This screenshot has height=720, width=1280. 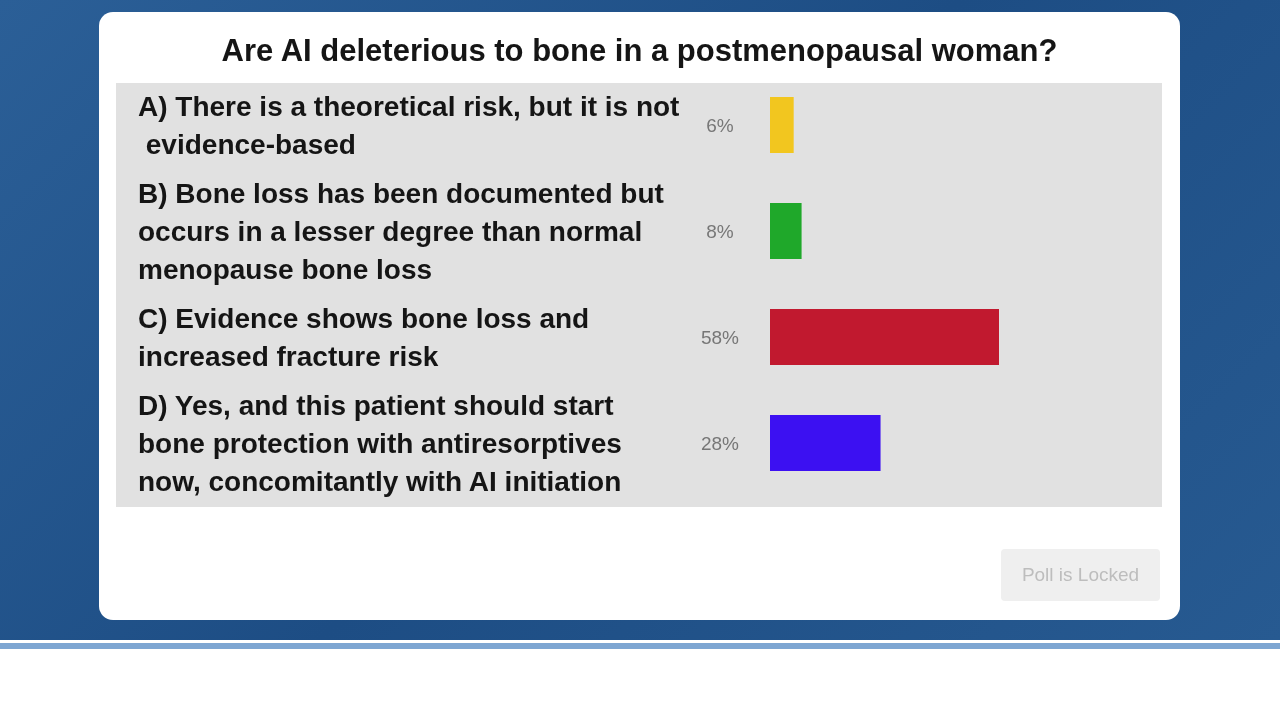 What do you see at coordinates (720, 125) in the screenshot?
I see `data-label: 6%` at bounding box center [720, 125].